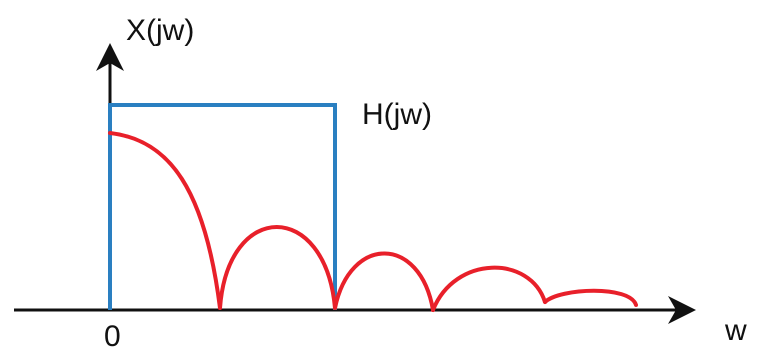  What do you see at coordinates (735, 330) in the screenshot?
I see `x-axis-label: w` at bounding box center [735, 330].